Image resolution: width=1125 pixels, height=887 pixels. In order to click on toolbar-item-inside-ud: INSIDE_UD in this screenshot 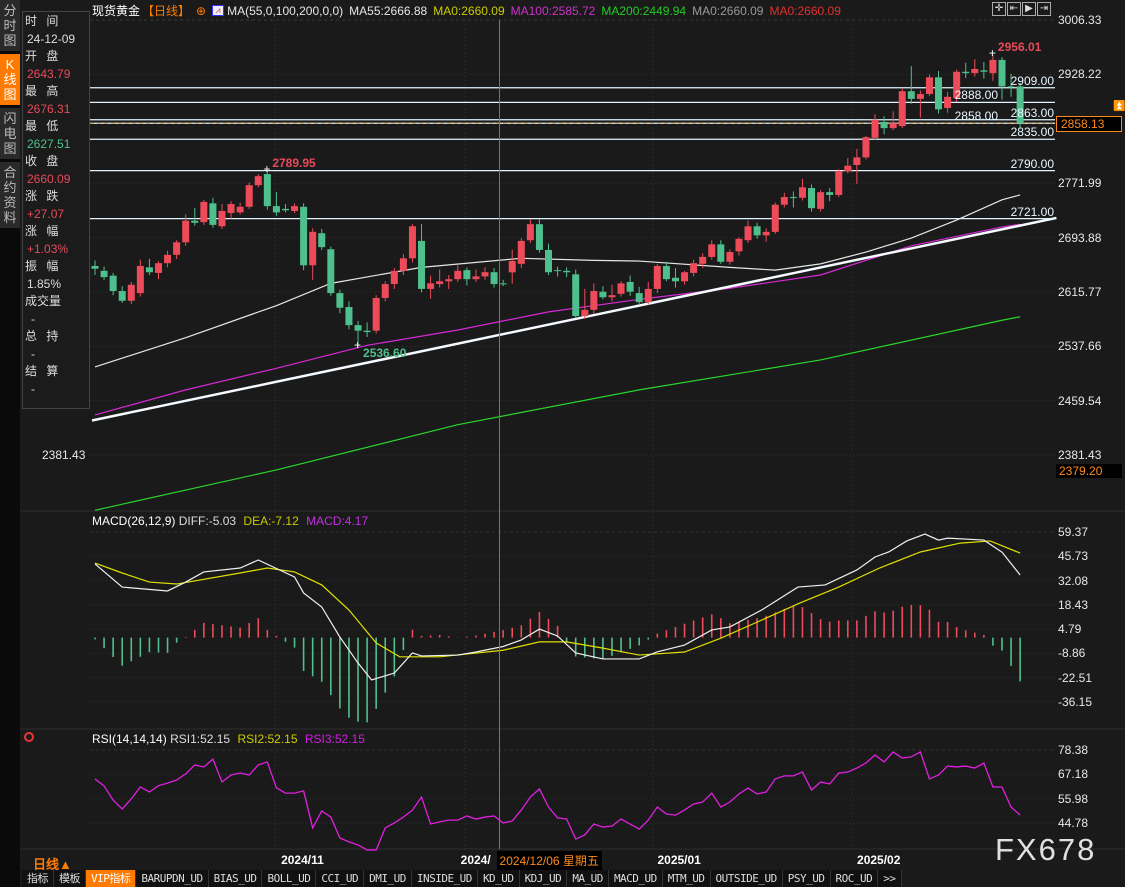, I will do `click(444, 878)`.